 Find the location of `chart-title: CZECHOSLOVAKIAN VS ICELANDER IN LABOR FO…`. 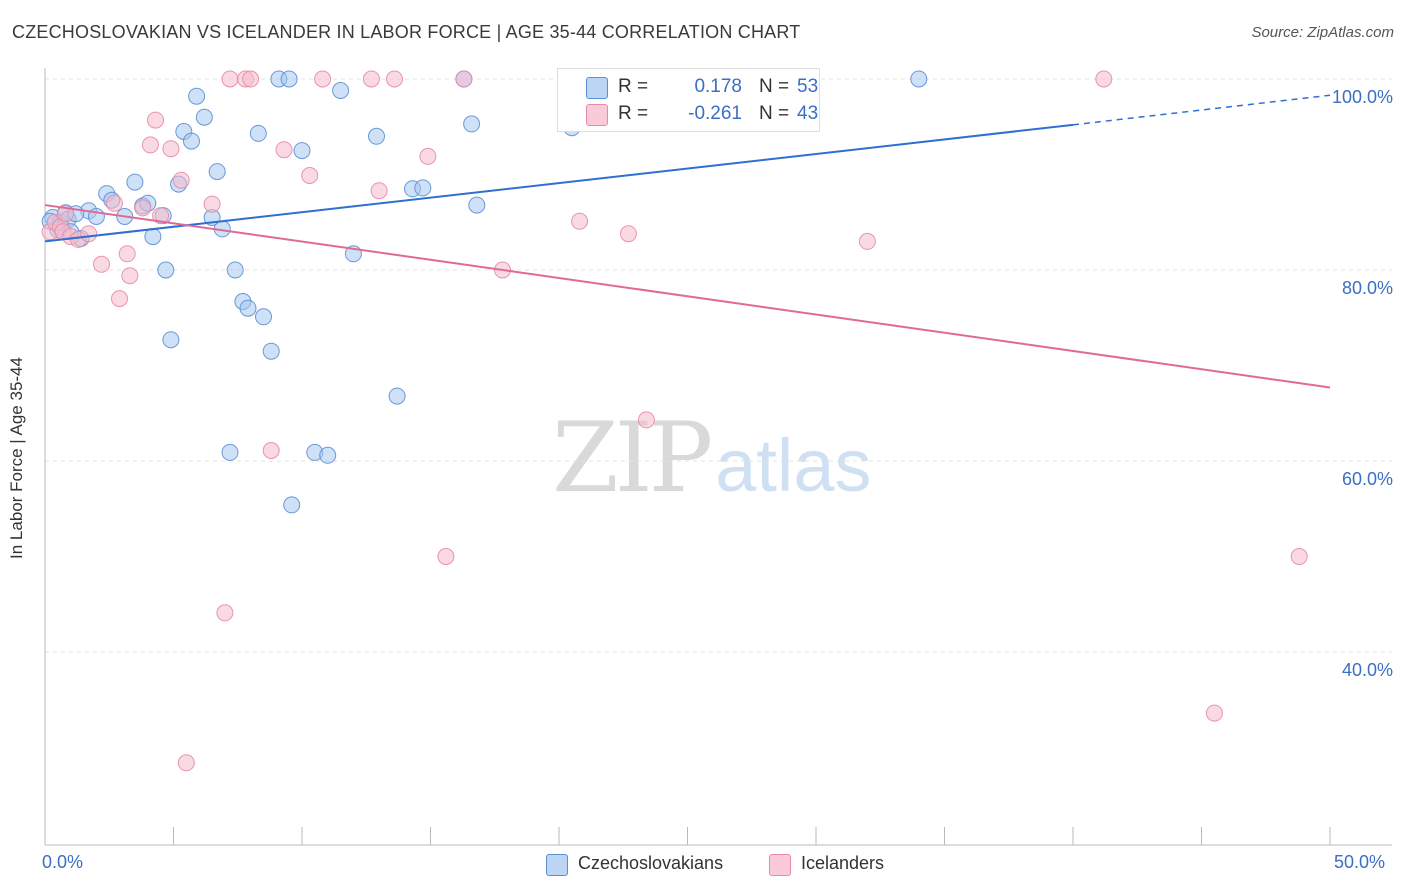

chart-title: CZECHOSLOVAKIAN VS ICELANDER IN LABOR FO… is located at coordinates (406, 32).